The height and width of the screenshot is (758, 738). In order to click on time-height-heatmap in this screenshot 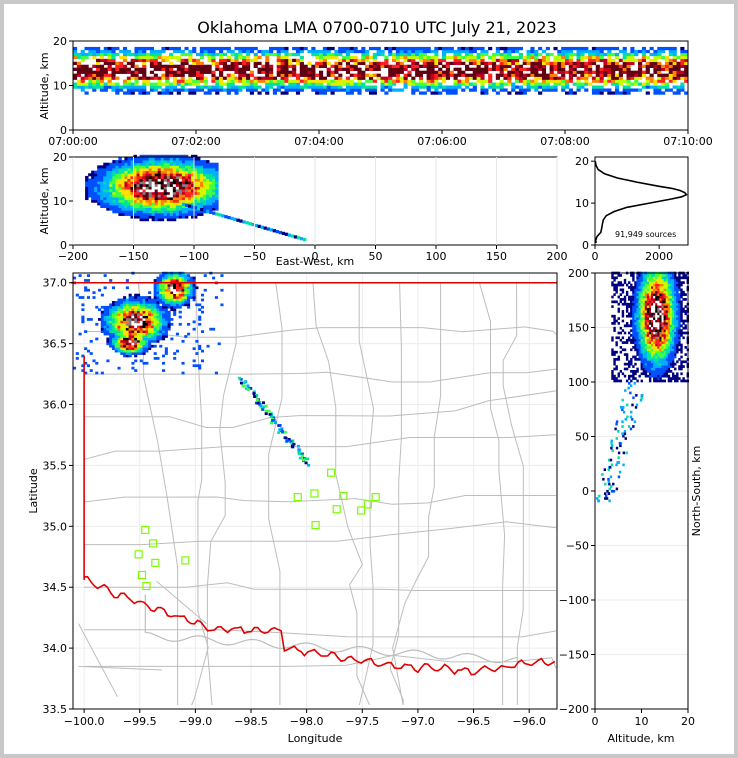, I will do `click(381, 70)`.